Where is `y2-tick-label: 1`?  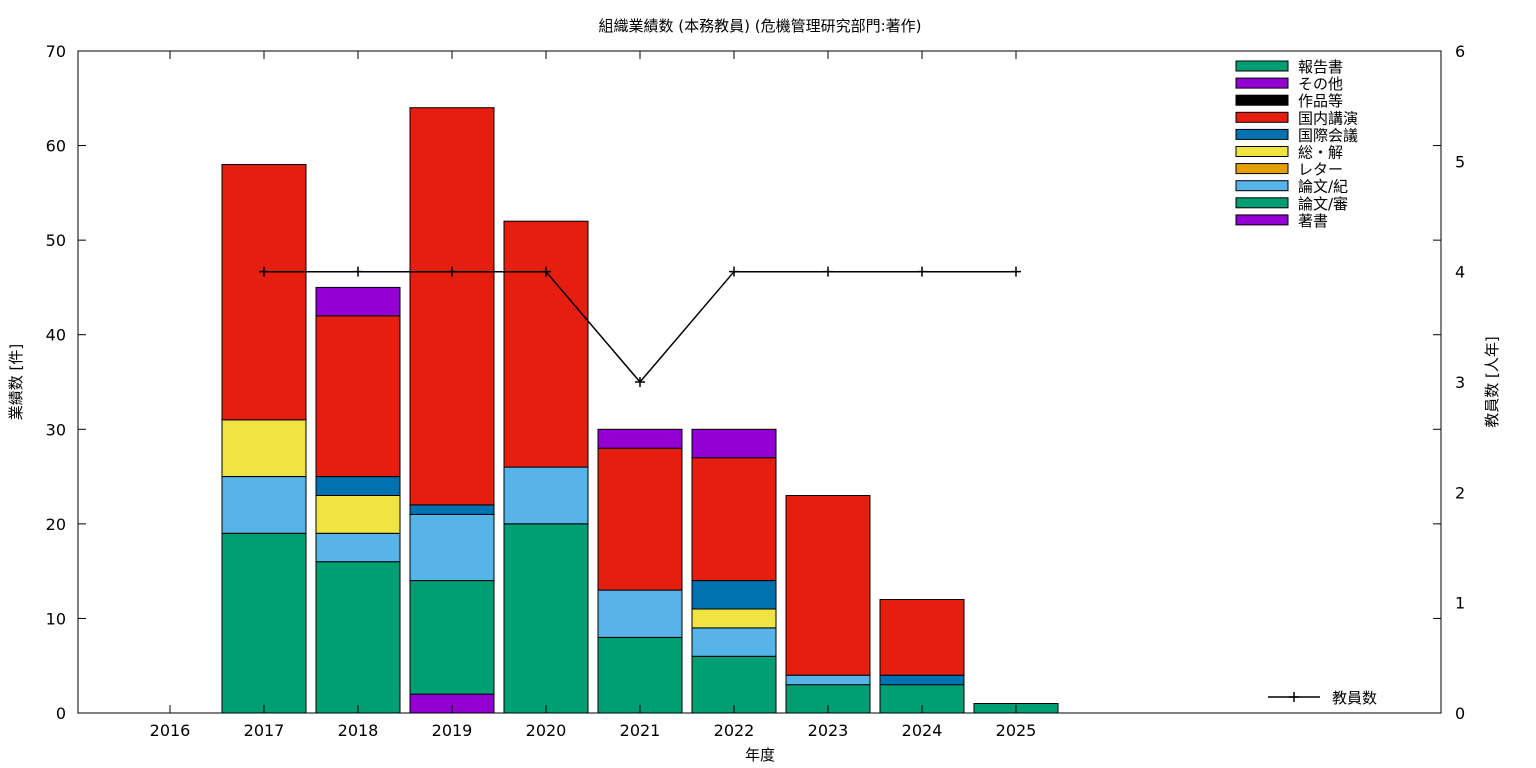
y2-tick-label: 1 is located at coordinates (1460, 603).